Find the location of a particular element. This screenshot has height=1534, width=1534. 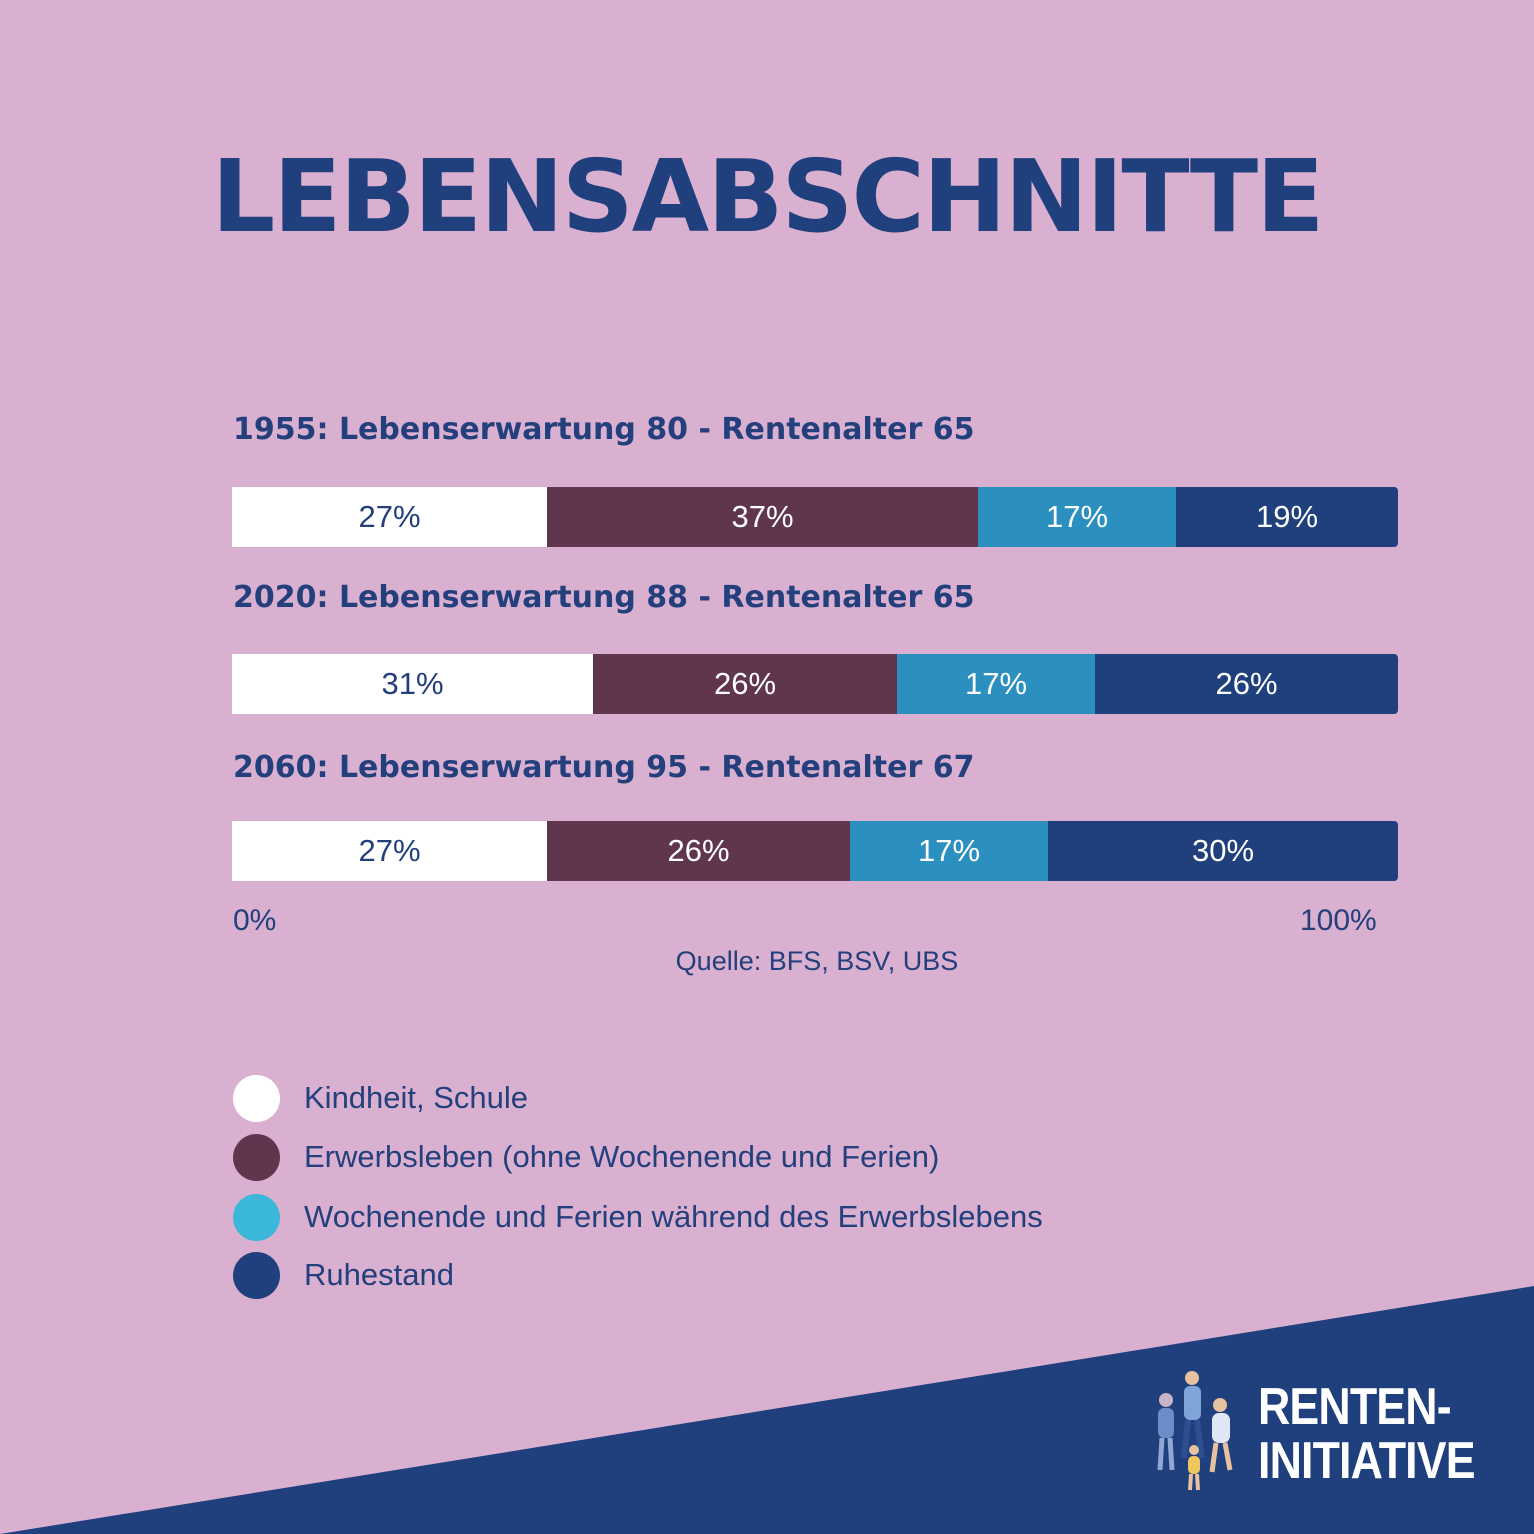

bar-segment: 31% is located at coordinates (412, 684).